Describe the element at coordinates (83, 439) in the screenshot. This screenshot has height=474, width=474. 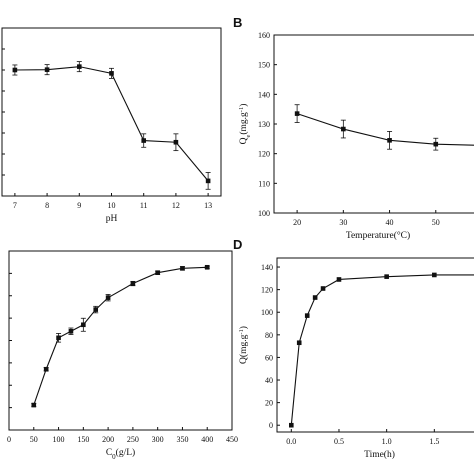
I see `x-tick-label: 150` at that location.